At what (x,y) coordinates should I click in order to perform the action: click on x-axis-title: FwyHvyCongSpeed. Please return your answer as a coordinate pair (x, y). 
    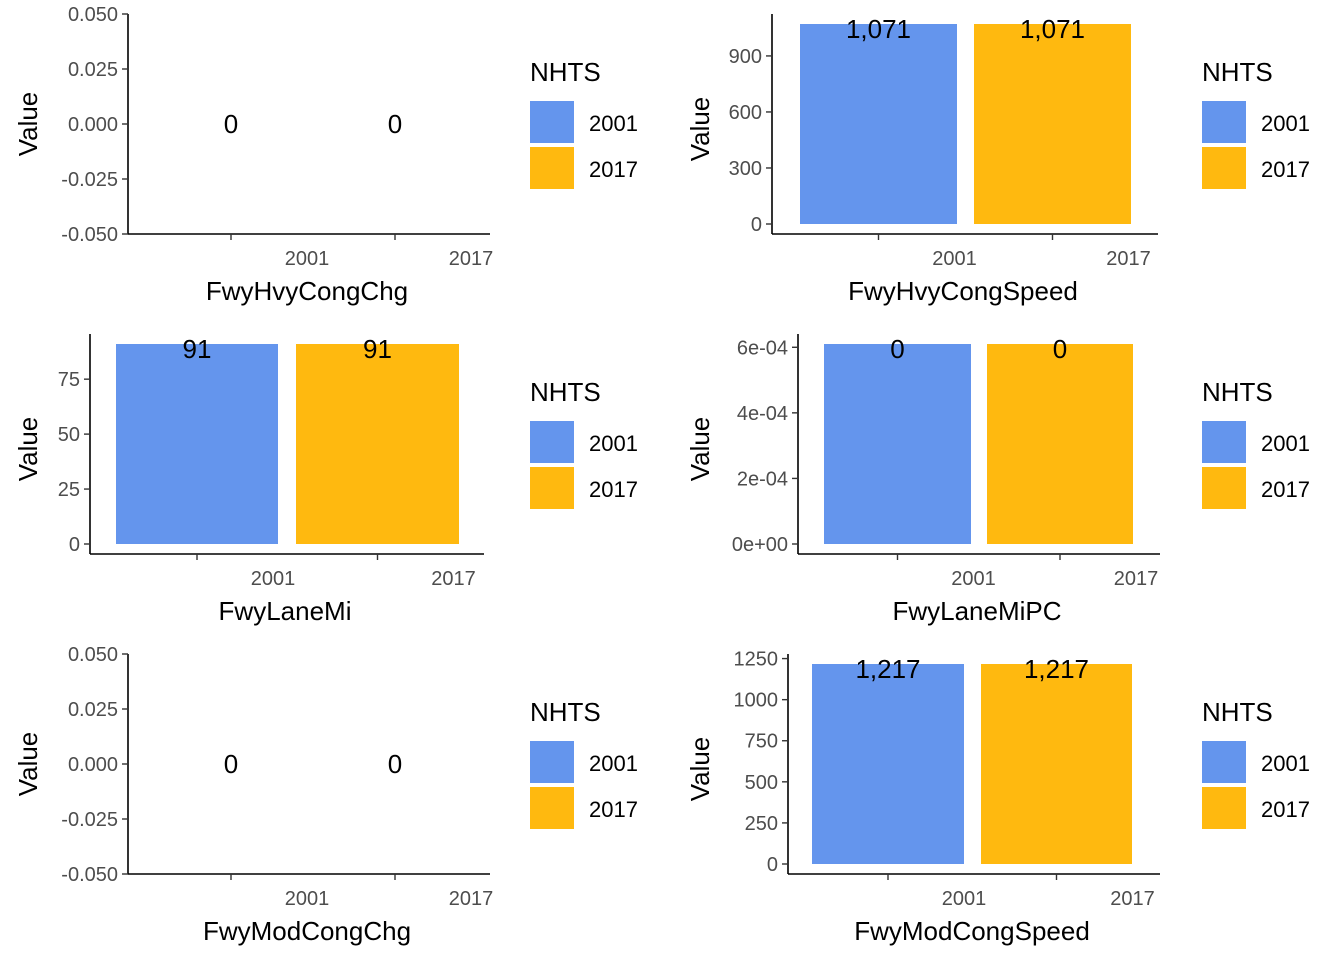
    Looking at the image, I should click on (963, 291).